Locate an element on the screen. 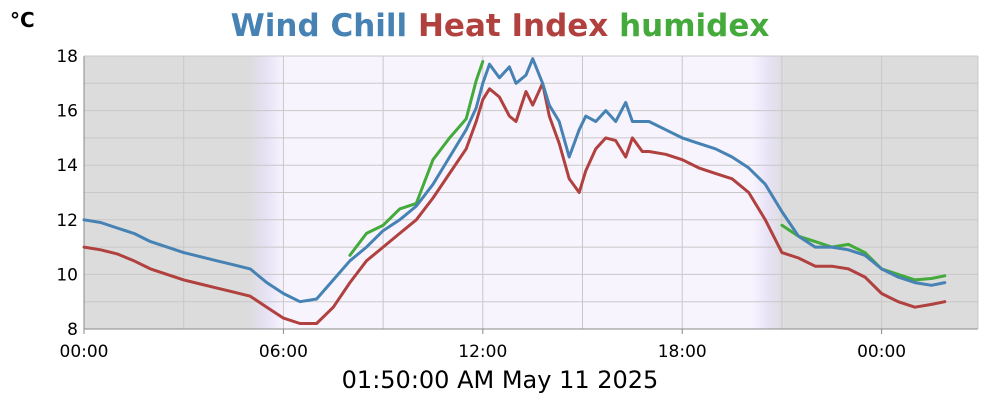 This screenshot has width=1000, height=400. y-unit-label: °C is located at coordinates (22, 20).